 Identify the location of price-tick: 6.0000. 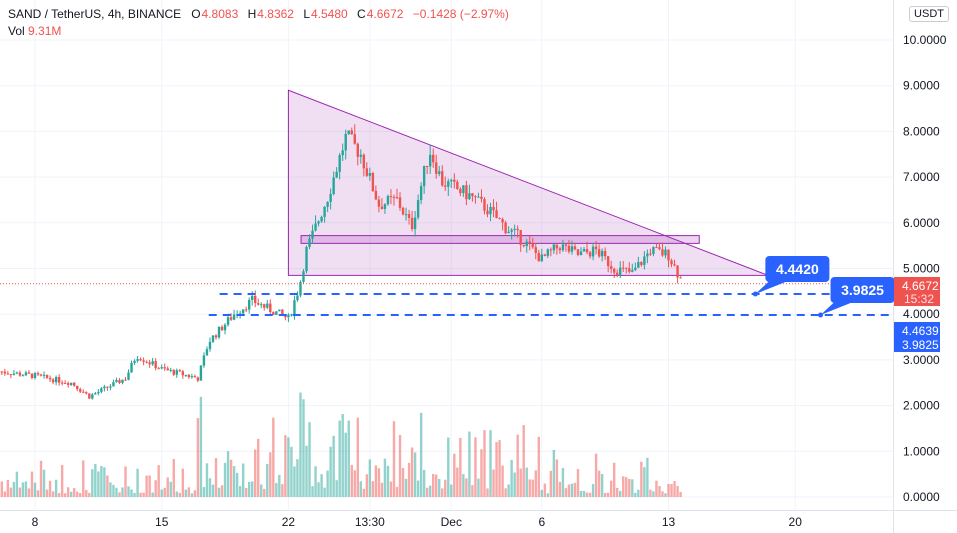
(921, 223).